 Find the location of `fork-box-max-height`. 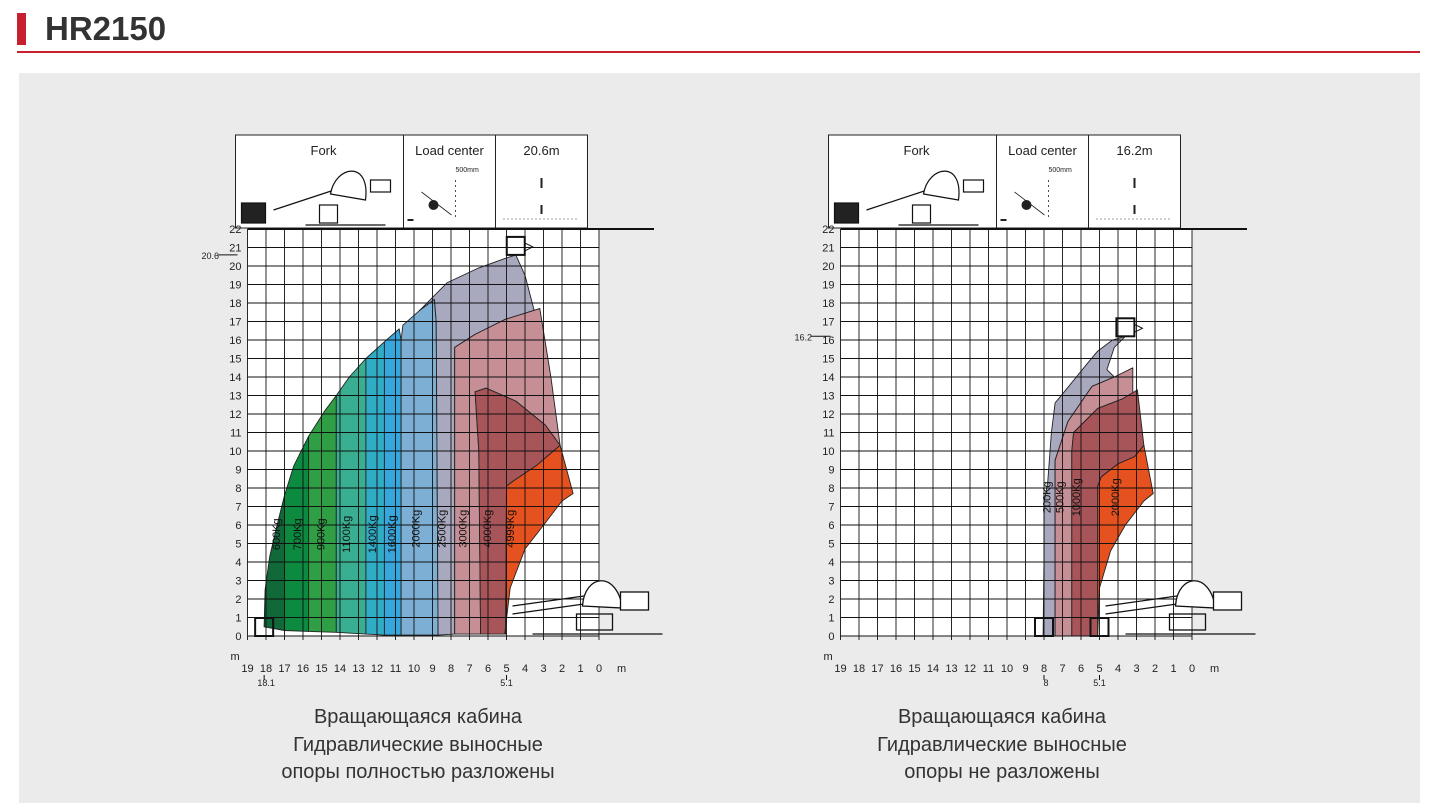

fork-box-max-height is located at coordinates (515, 245).